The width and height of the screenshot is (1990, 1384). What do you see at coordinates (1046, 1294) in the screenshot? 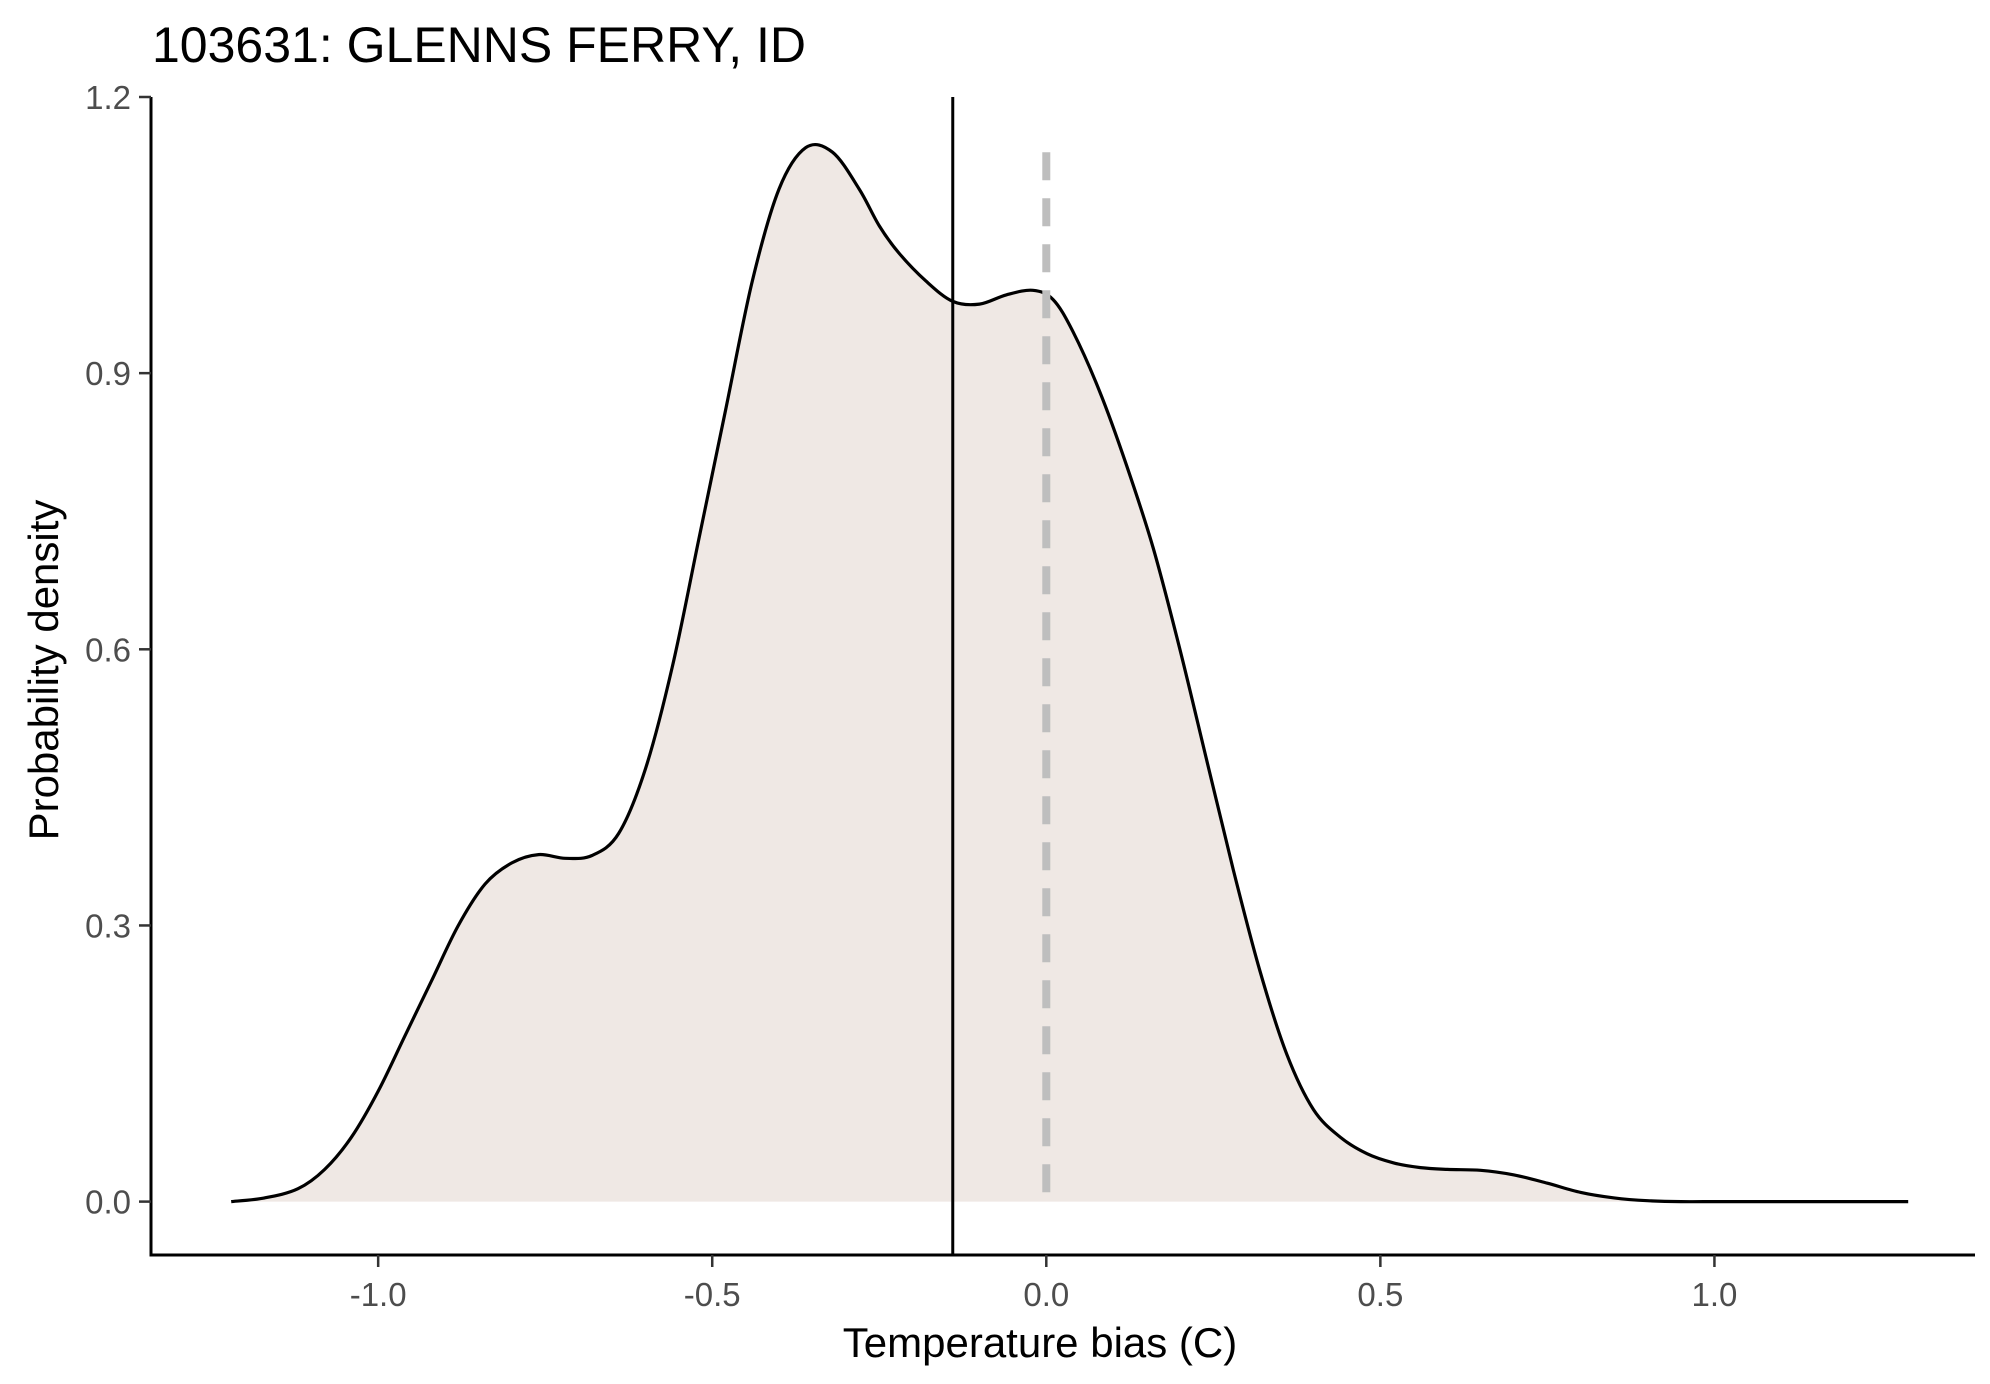
I see `x-tick-label: 0.0` at bounding box center [1046, 1294].